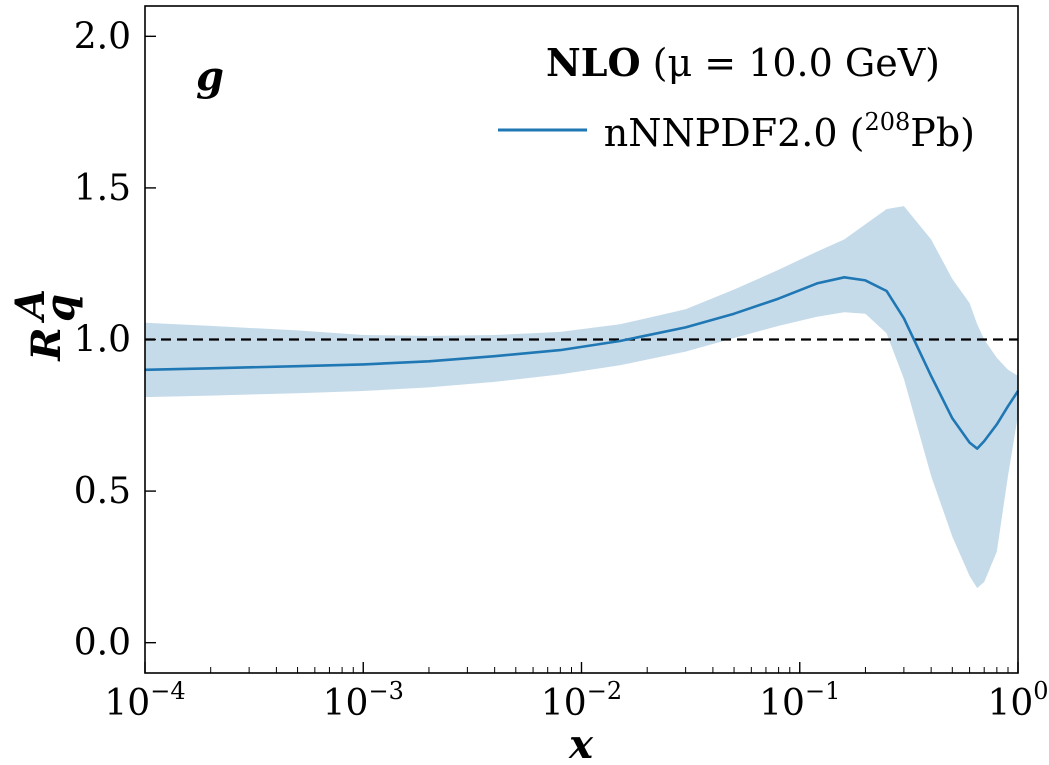 The image size is (1049, 765). I want to click on y-tick-labels: 0.0 0.5 1.0 1.5 2.0, so click(102, 339).